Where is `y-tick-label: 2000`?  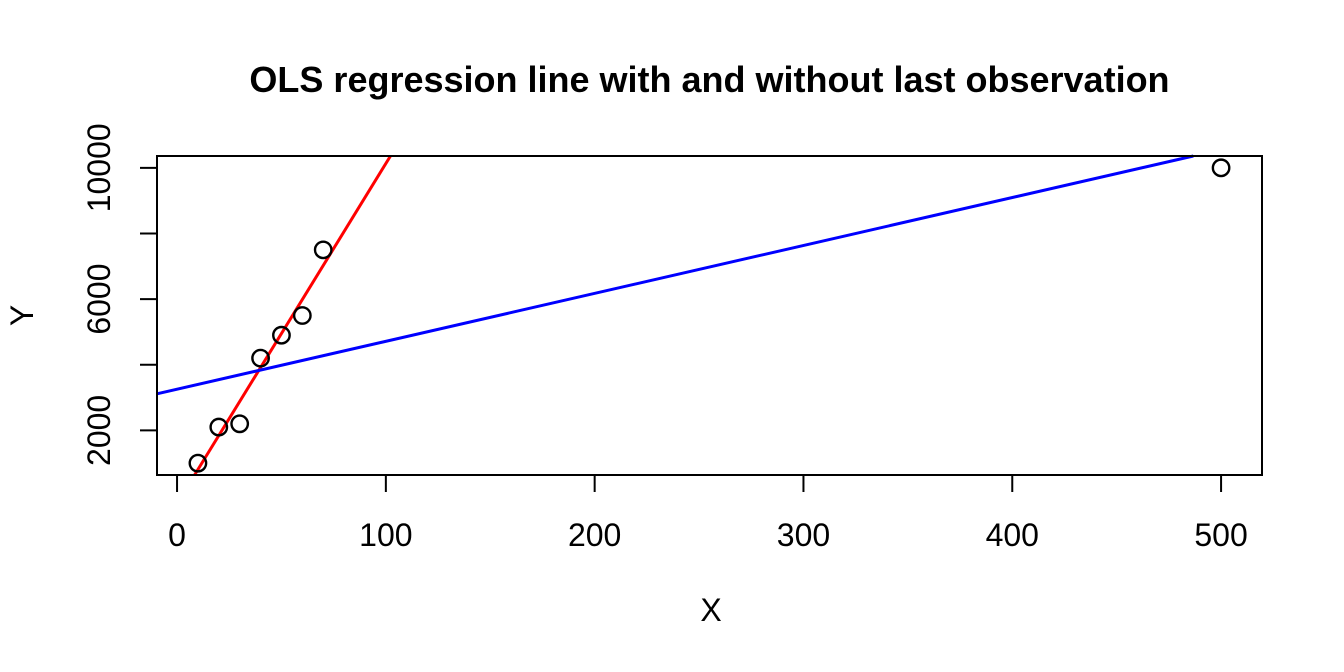
y-tick-label: 2000 is located at coordinates (99, 430).